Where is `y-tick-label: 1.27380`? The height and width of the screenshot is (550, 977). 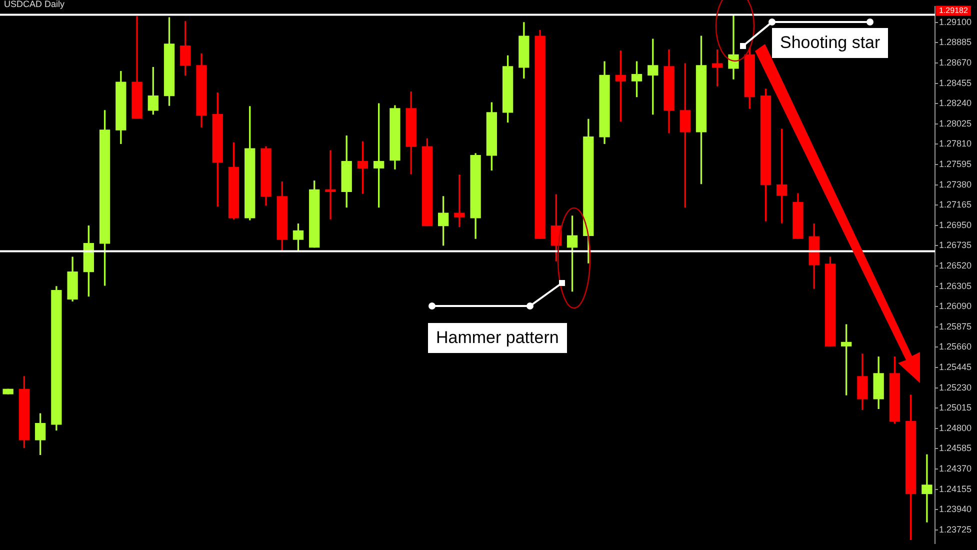 y-tick-label: 1.27380 is located at coordinates (955, 184).